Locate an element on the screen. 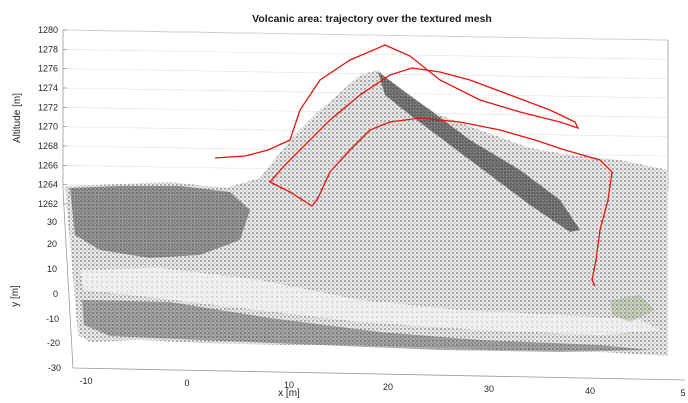  y-tick-label: 0 is located at coordinates (55, 294).